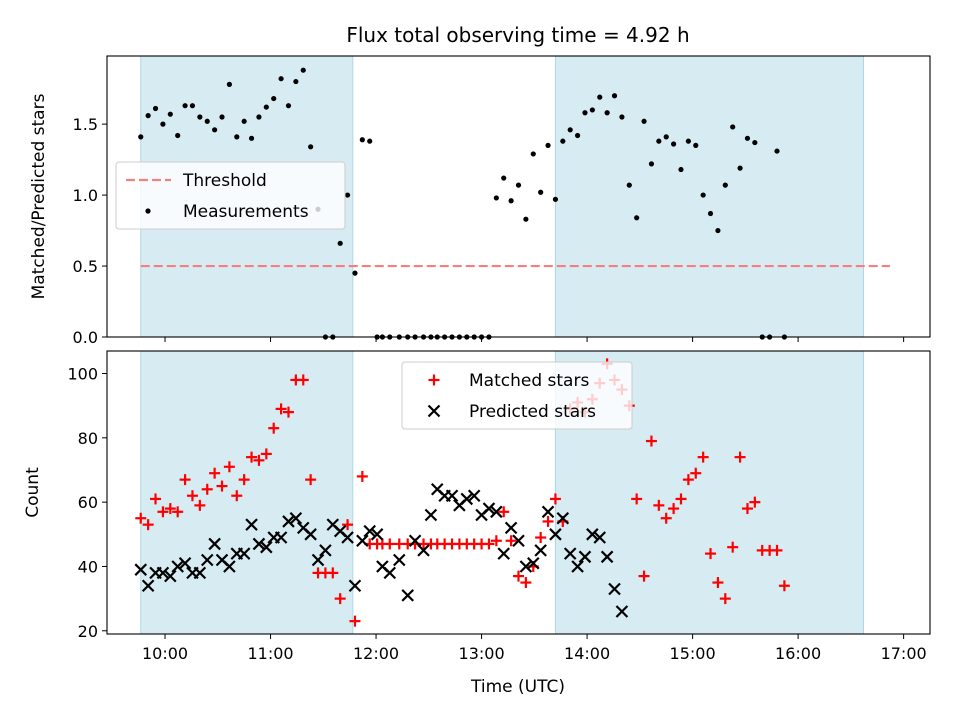  What do you see at coordinates (517, 687) in the screenshot?
I see `x-axis-label: Time (UTC)` at bounding box center [517, 687].